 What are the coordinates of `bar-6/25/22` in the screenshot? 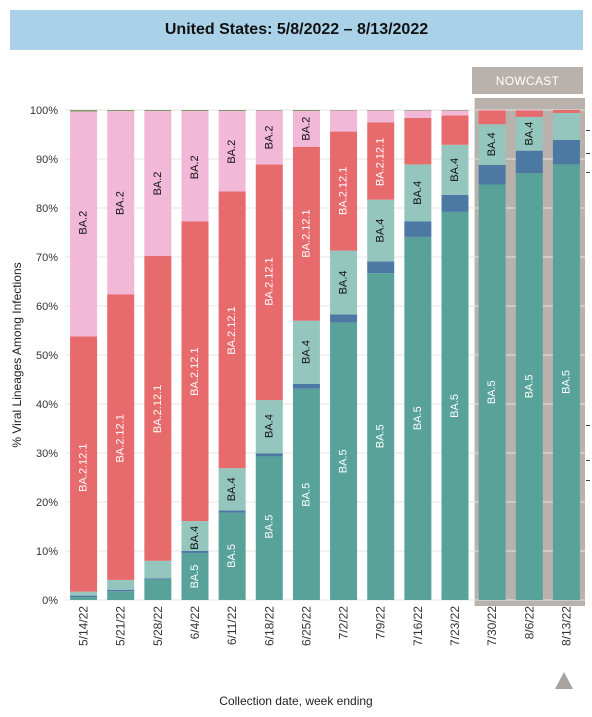 It's located at (306, 355).